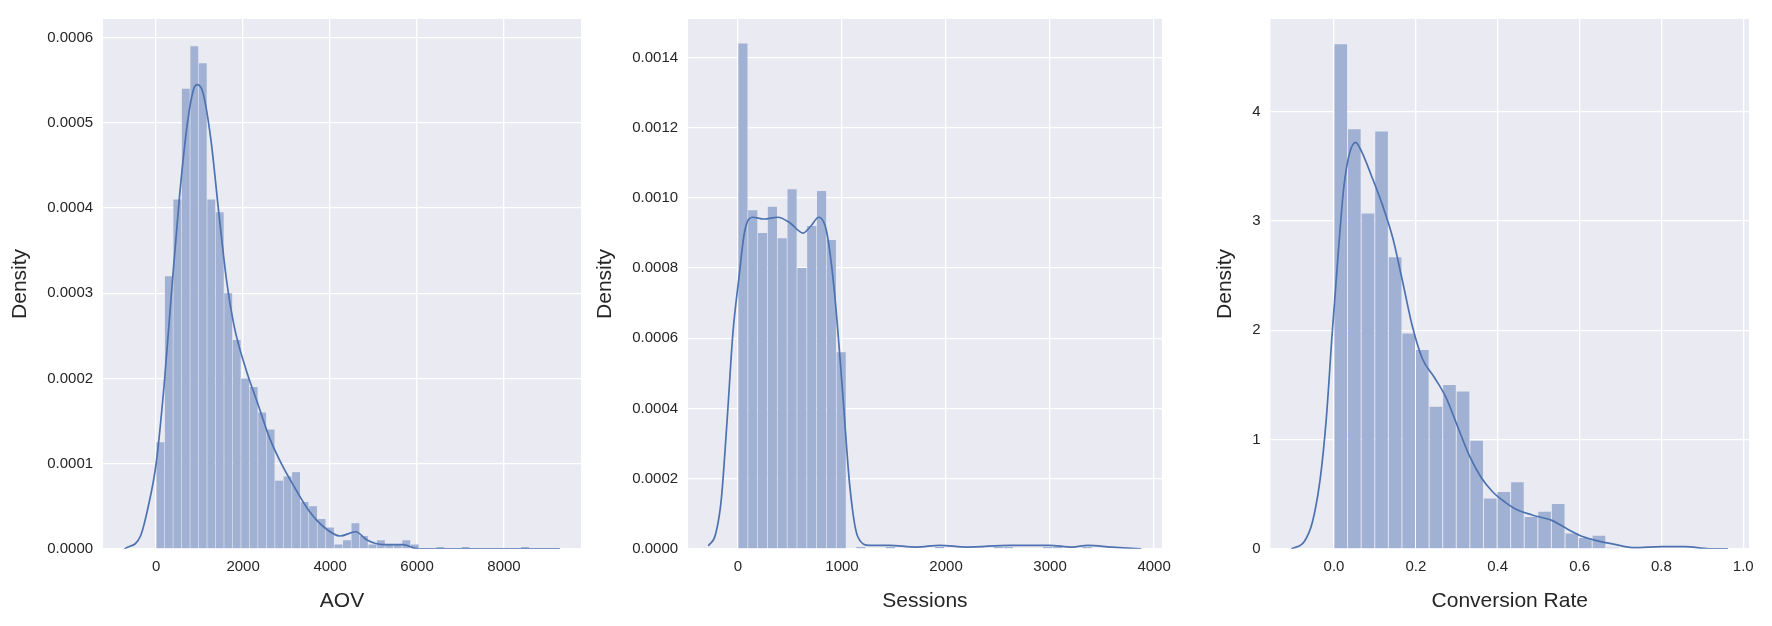 Image resolution: width=1772 pixels, height=626 pixels. What do you see at coordinates (70, 122) in the screenshot?
I see `y-tick-label: 0.0005` at bounding box center [70, 122].